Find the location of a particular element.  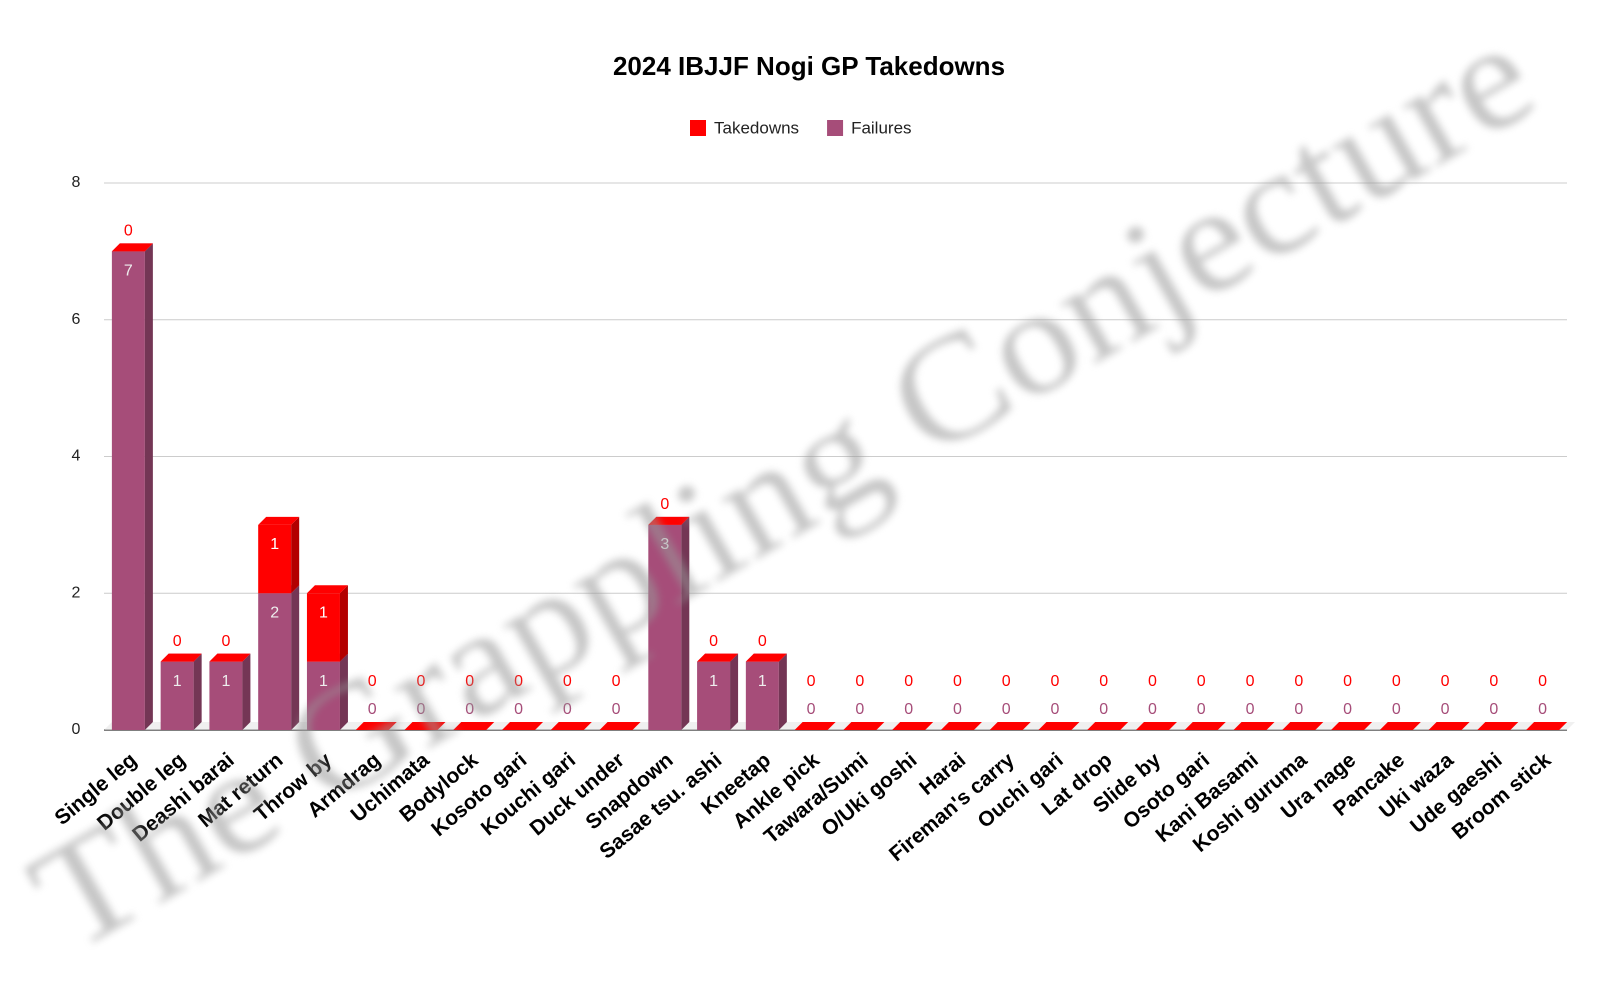

y-tick-label: 2 is located at coordinates (76, 592).